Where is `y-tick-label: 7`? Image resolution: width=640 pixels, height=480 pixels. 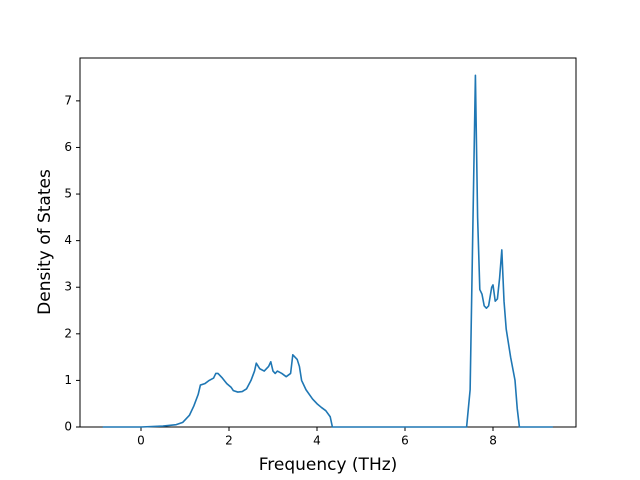
y-tick-label: 7 is located at coordinates (68, 100).